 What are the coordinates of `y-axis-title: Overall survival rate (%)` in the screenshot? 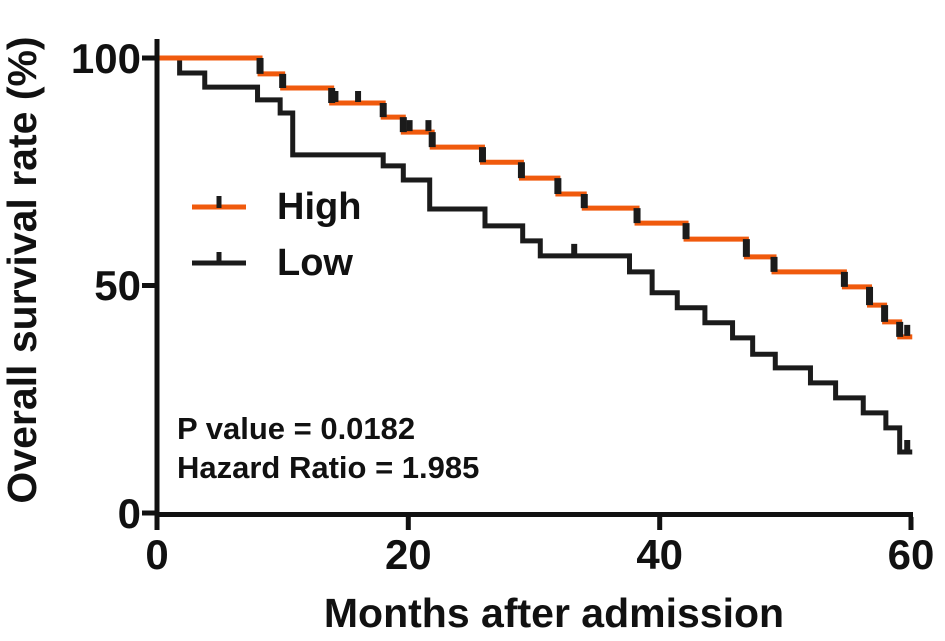 It's located at (22, 269).